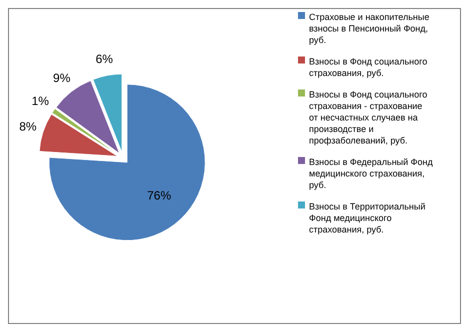 The image size is (469, 332). I want to click on data-label: 6%, so click(105, 59).